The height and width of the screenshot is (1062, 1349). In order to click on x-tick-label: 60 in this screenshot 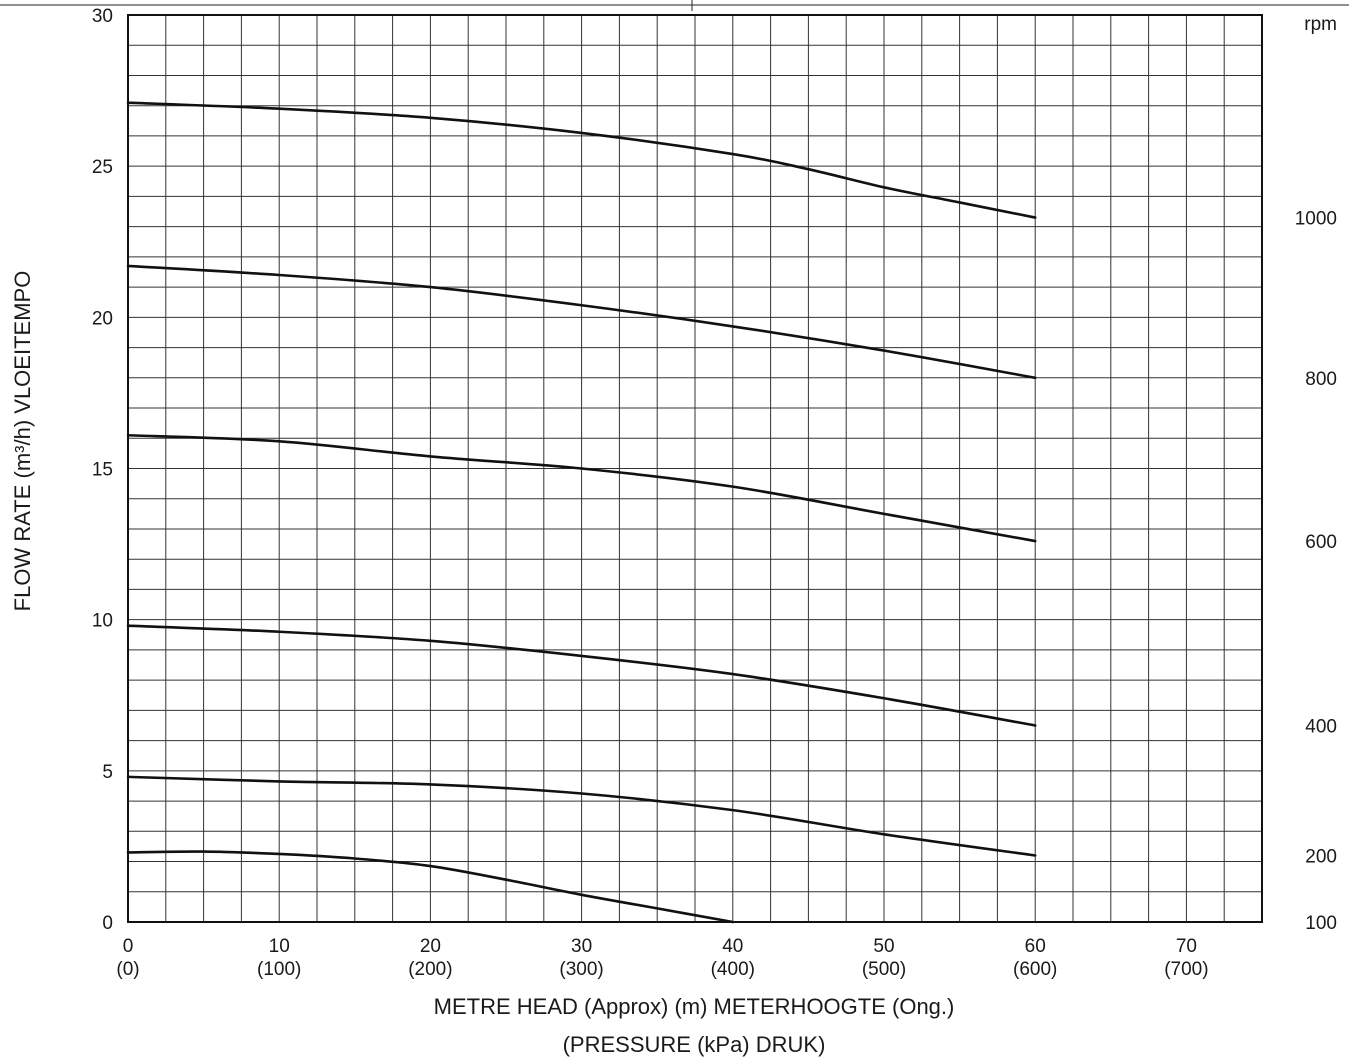, I will do `click(1035, 946)`.